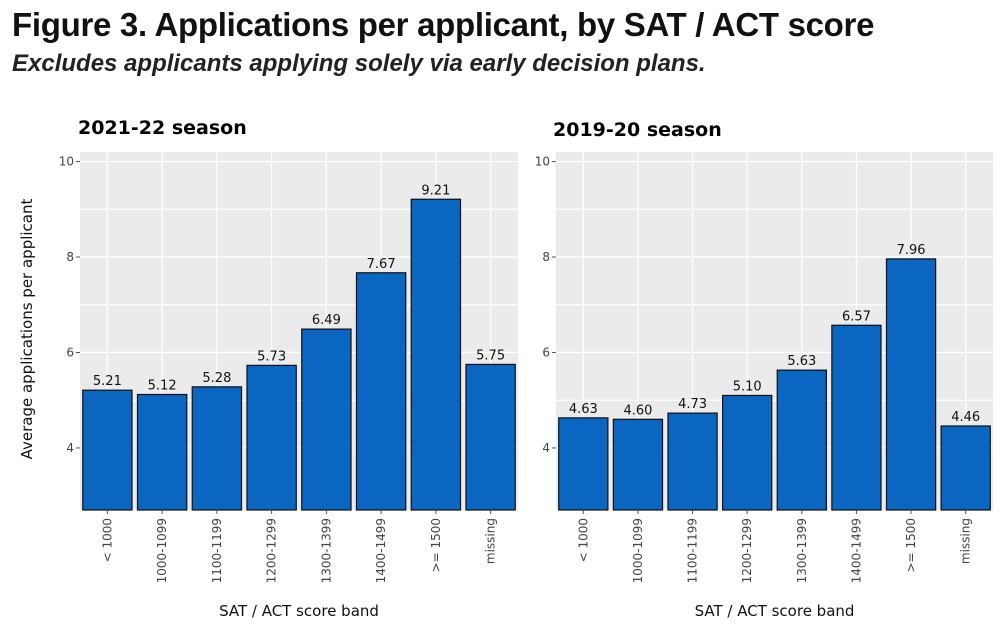  What do you see at coordinates (162, 385) in the screenshot?
I see `data-label: 5.12` at bounding box center [162, 385].